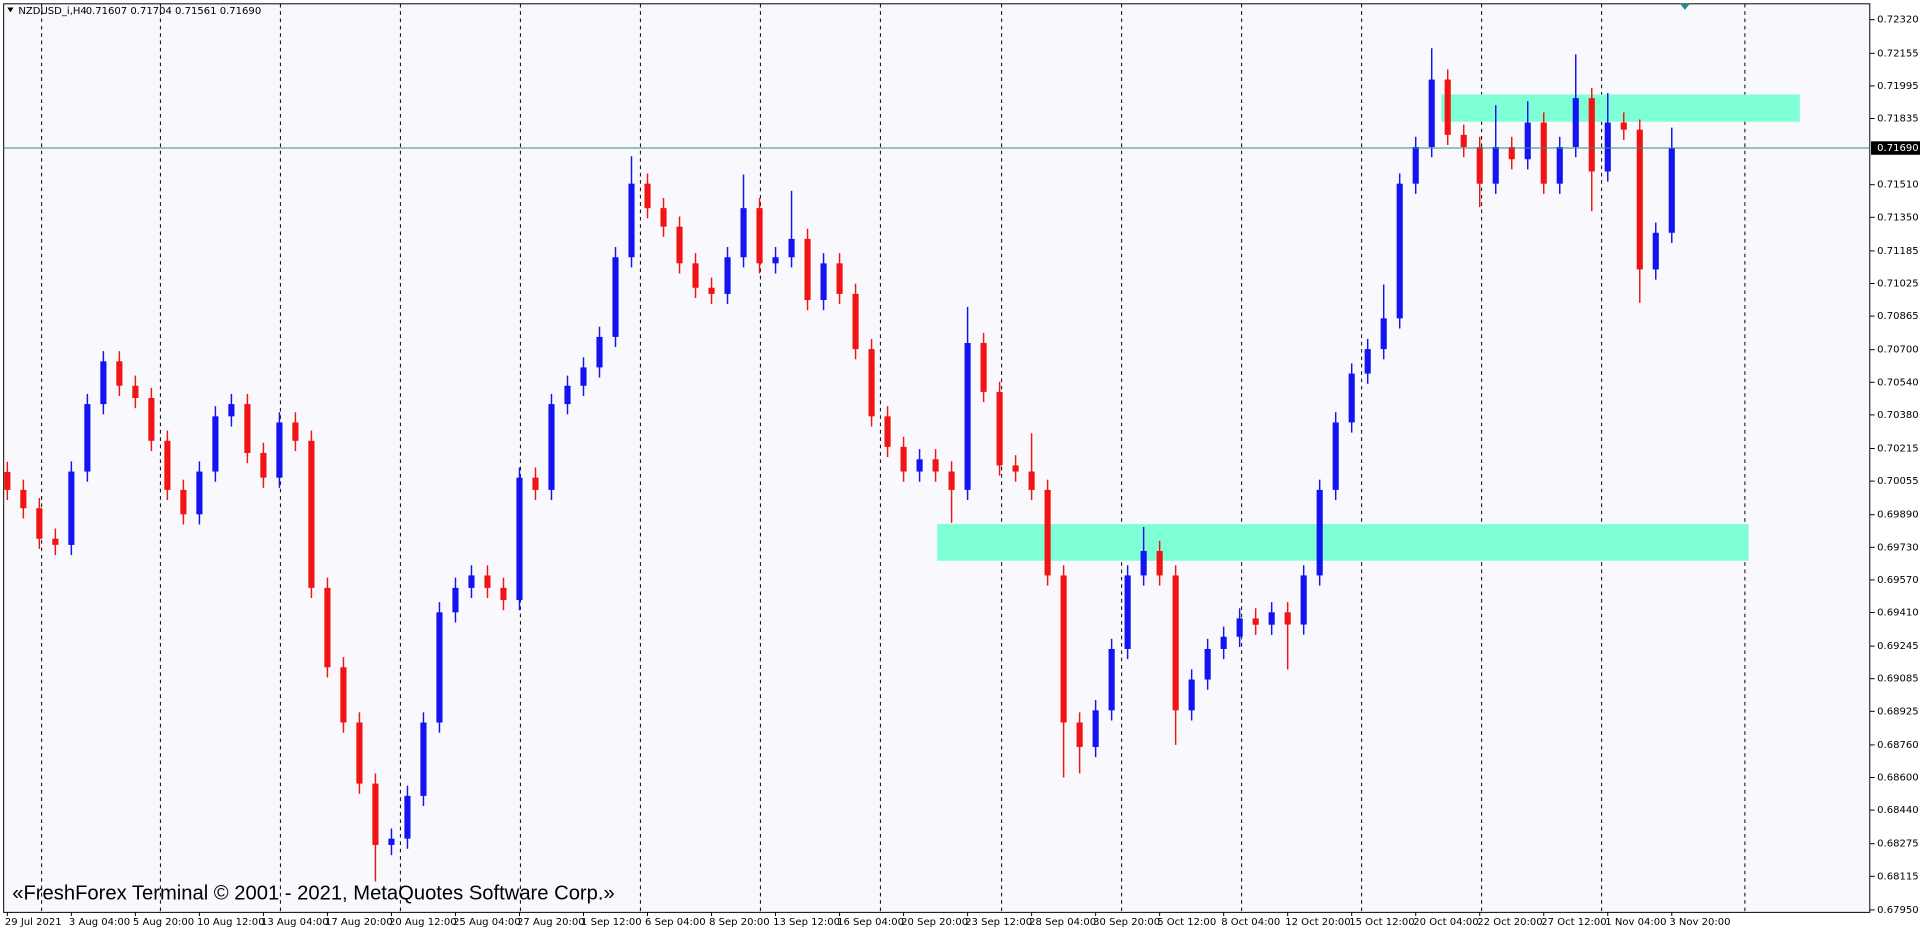 Image resolution: width=1920 pixels, height=937 pixels. I want to click on y-tick-label: 0.67950, so click(1897, 910).